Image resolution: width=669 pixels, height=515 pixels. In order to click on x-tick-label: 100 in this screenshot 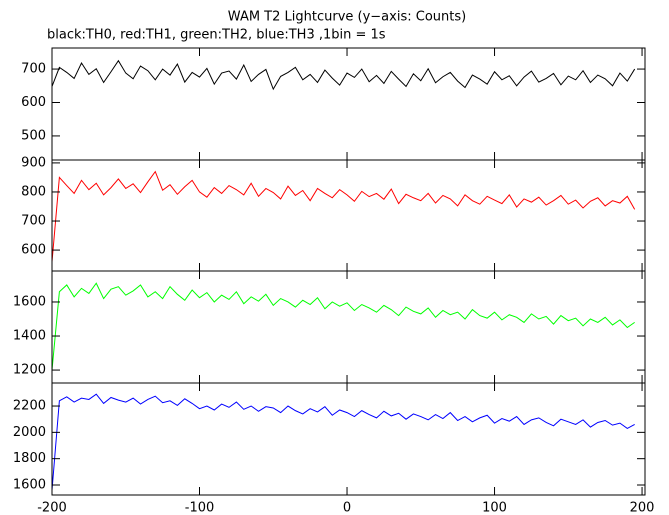, I will do `click(494, 508)`.